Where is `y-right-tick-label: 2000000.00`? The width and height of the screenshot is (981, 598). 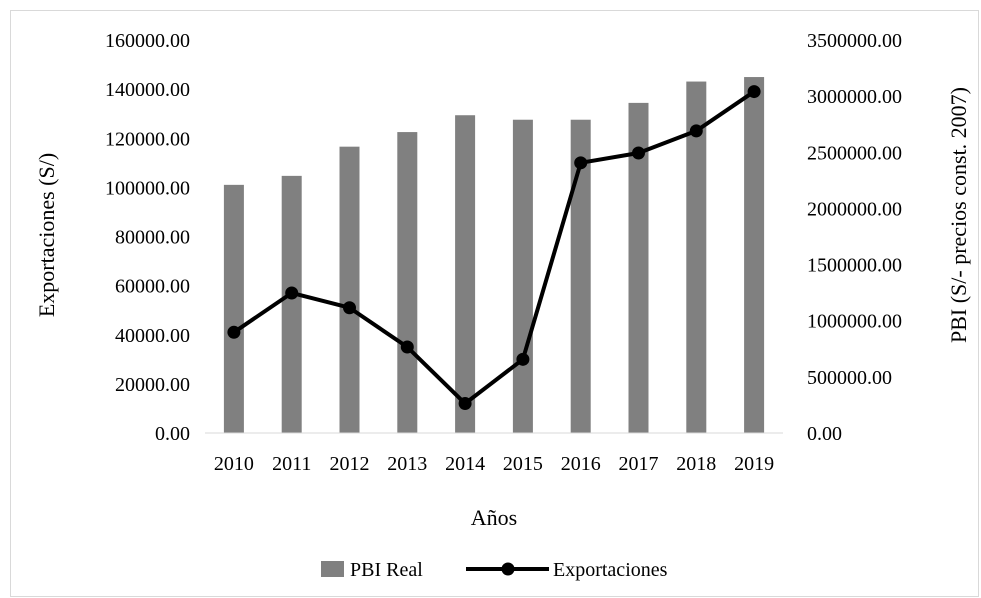
y-right-tick-label: 2000000.00 is located at coordinates (854, 209).